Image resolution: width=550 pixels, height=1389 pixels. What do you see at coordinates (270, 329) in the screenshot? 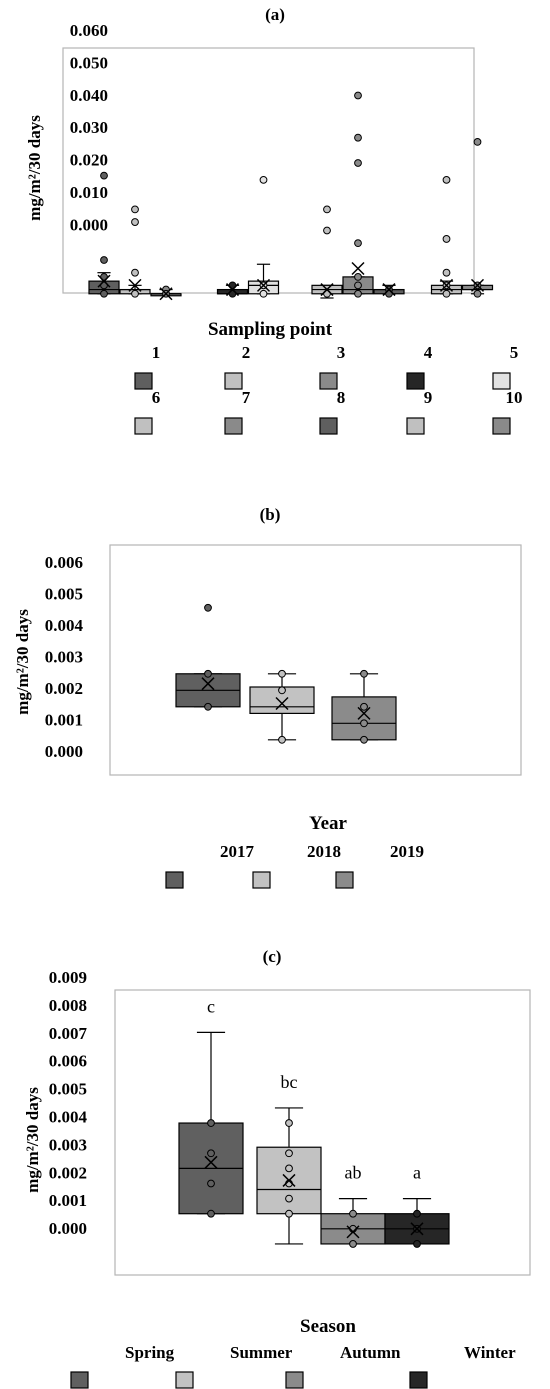
I see `legend-title: Sampling point` at bounding box center [270, 329].